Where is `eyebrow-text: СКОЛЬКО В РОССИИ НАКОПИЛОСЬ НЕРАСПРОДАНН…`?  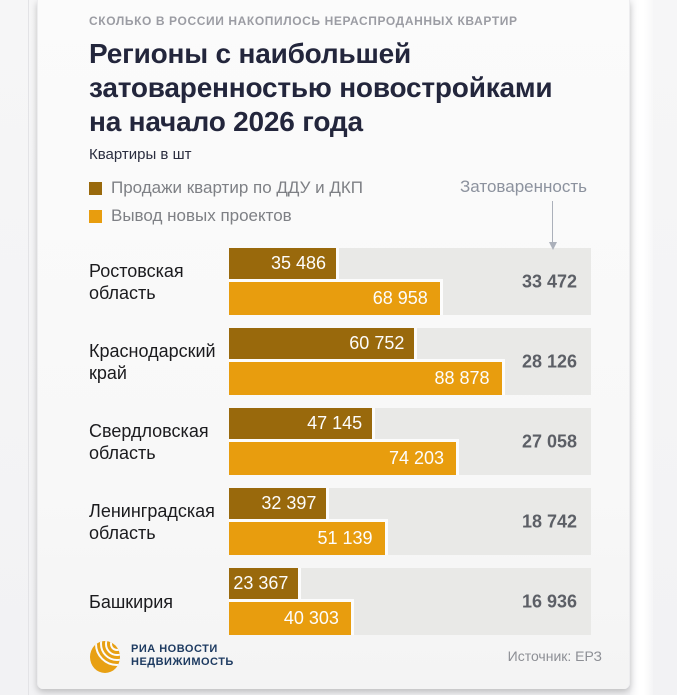
eyebrow-text: СКОЛЬКО В РОССИИ НАКОПИЛОСЬ НЕРАСПРОДАНН… is located at coordinates (303, 21).